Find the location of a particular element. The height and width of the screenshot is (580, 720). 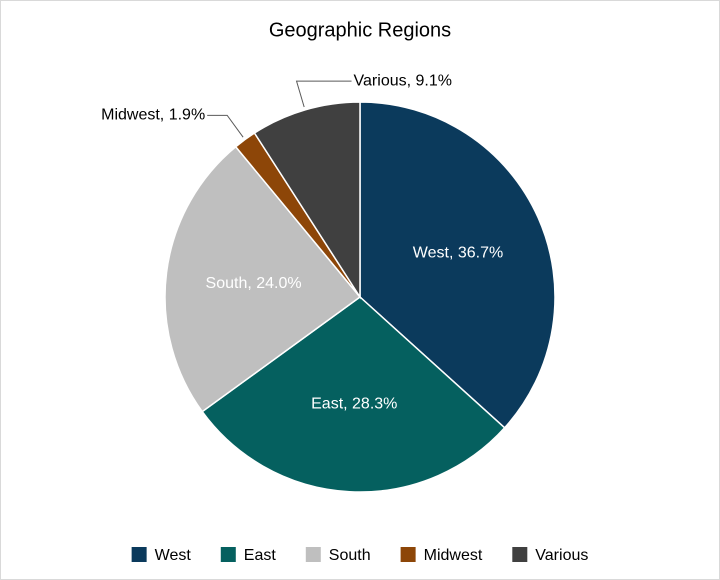

data-label: Various, 9.1% is located at coordinates (403, 80).